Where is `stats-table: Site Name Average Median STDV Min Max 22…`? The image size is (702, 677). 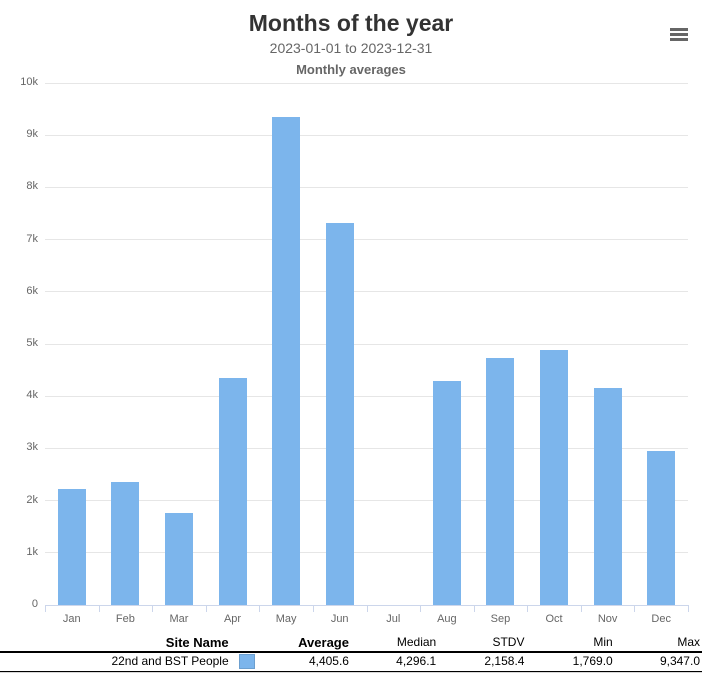
stats-table: Site Name Average Median STDV Min Max 22… is located at coordinates (351, 653).